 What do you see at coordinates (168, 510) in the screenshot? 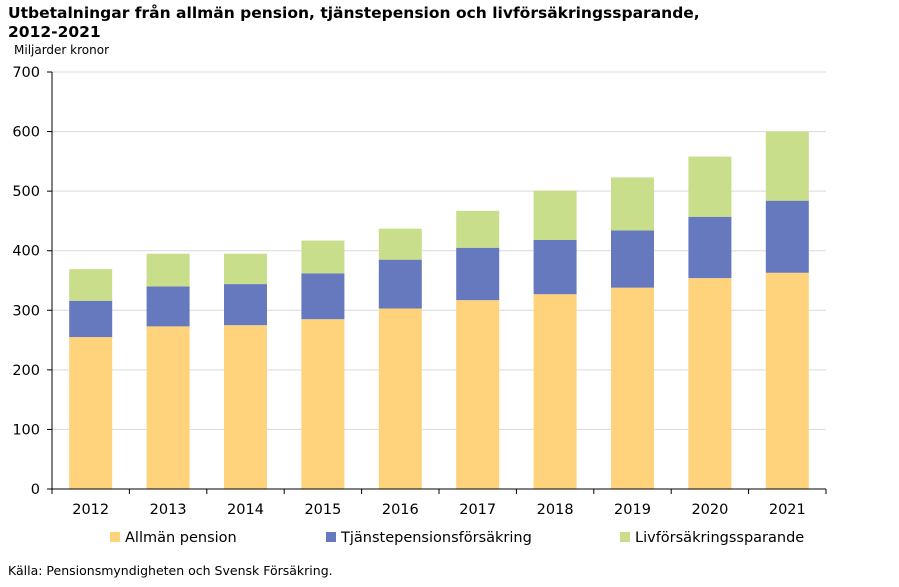
I see `x-tick-label: 2013` at bounding box center [168, 510].